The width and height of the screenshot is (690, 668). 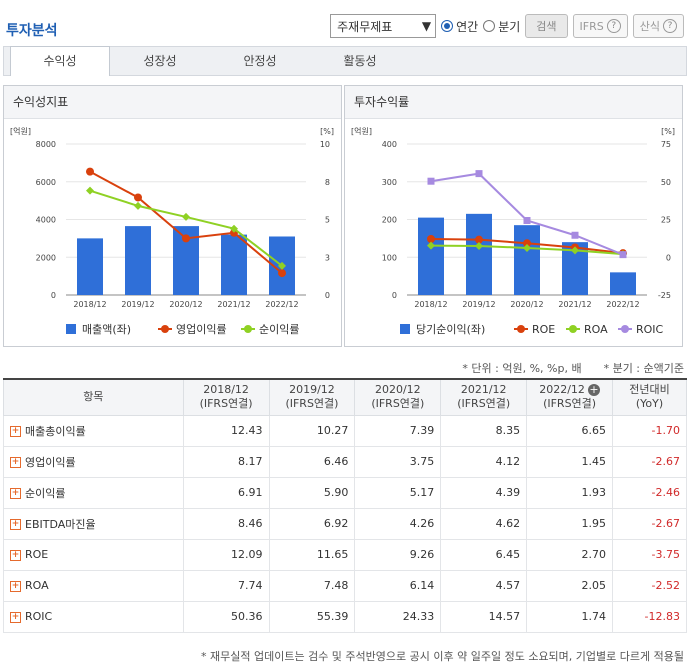 I want to click on row-label: + EBITDA마진율, so click(x=93, y=523).